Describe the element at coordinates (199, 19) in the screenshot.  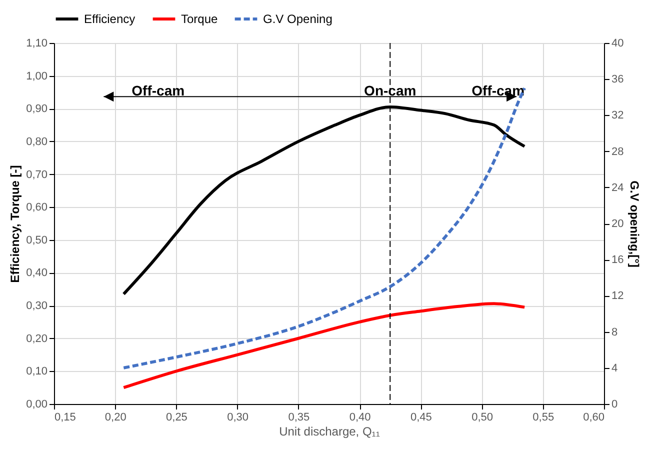
I see `legend-label: Torque` at that location.